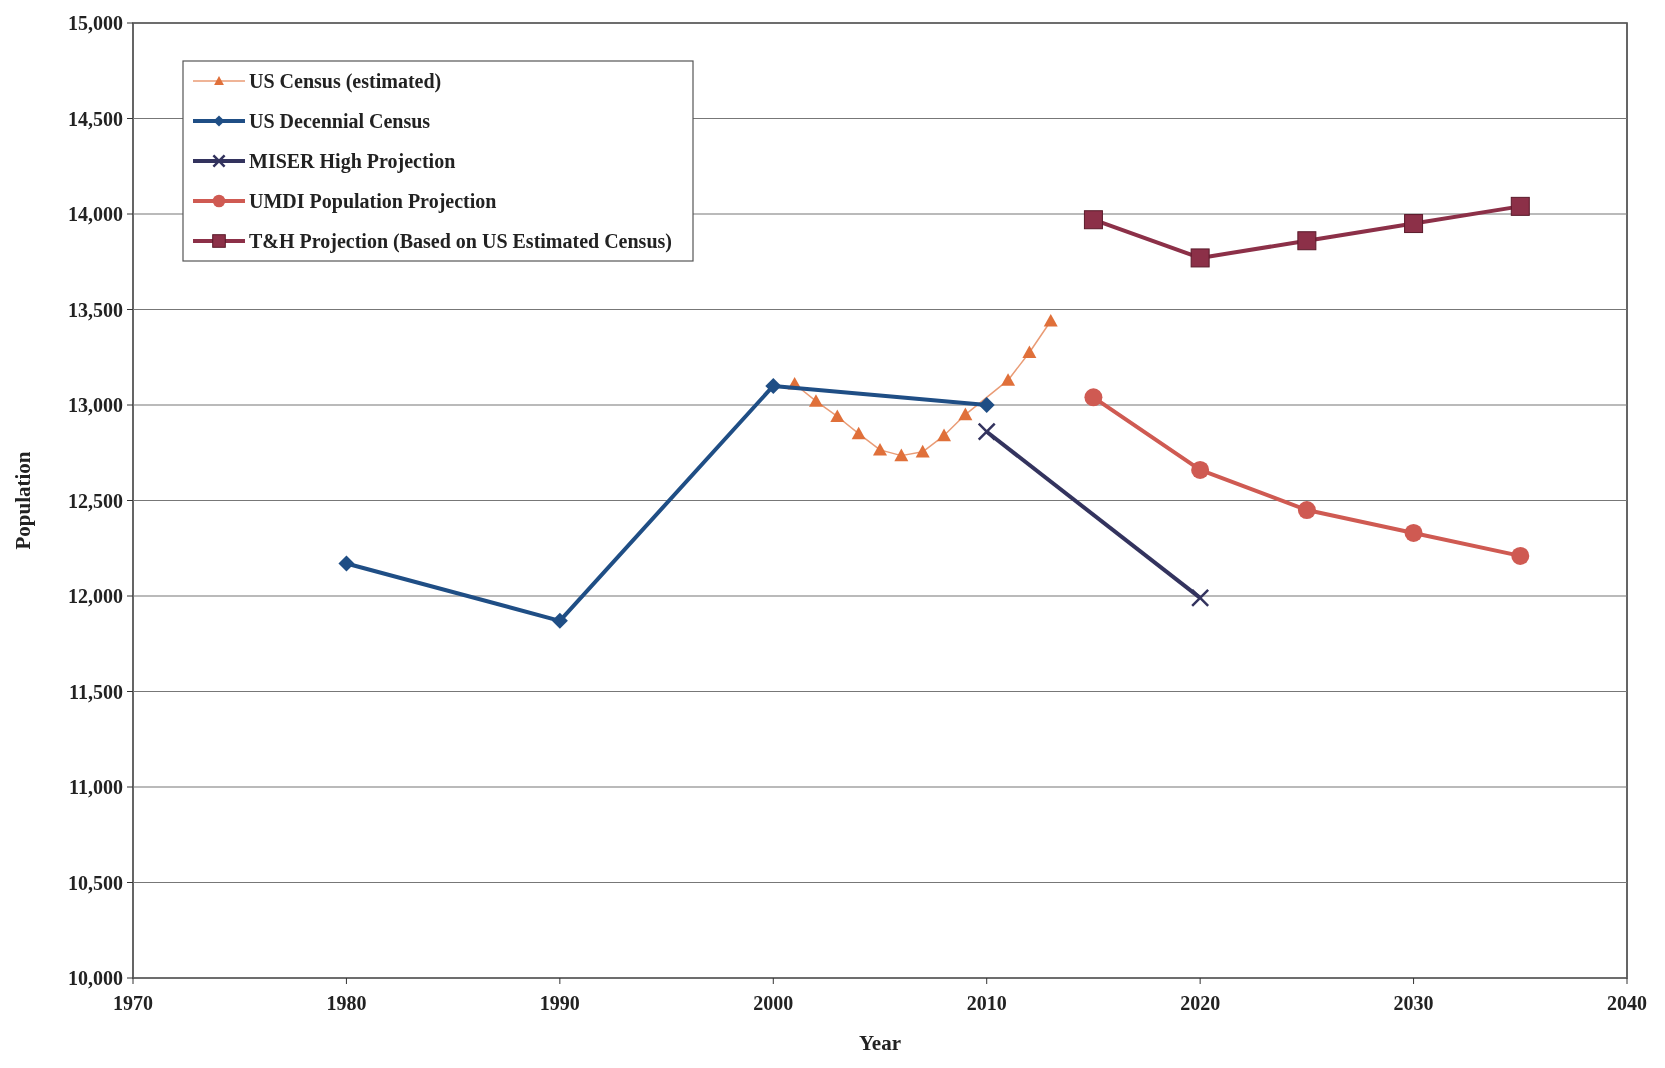  I want to click on legend-label: MISER High Projection, so click(352, 161).